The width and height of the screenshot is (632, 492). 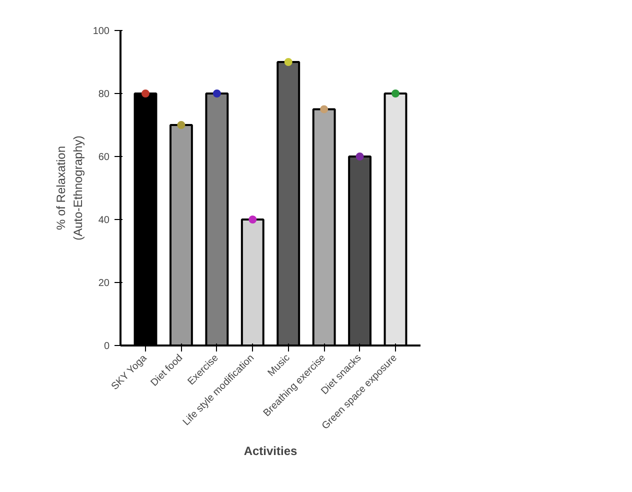 I want to click on x-axis-title: Activities, so click(x=271, y=451).